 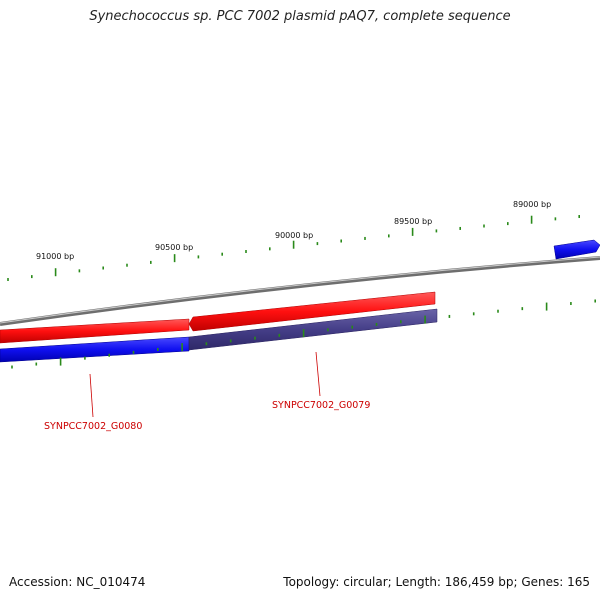 I want to click on scale-label-91000: 91000 bp, so click(x=55, y=256).